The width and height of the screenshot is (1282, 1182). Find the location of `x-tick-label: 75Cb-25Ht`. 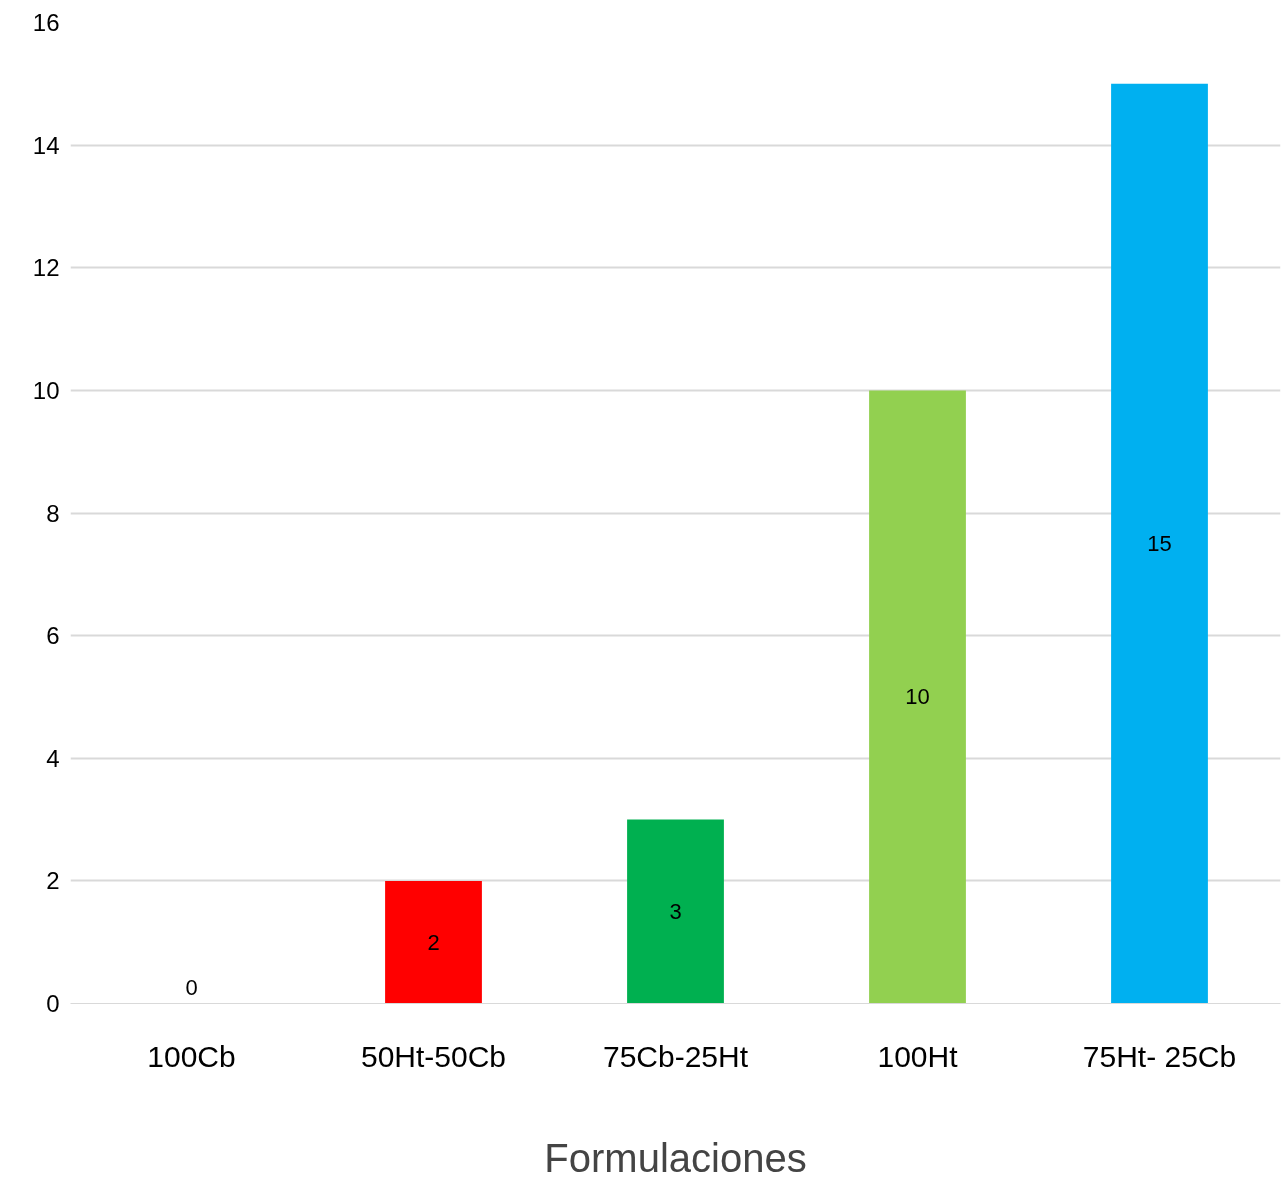

x-tick-label: 75Cb-25Ht is located at coordinates (675, 1056).